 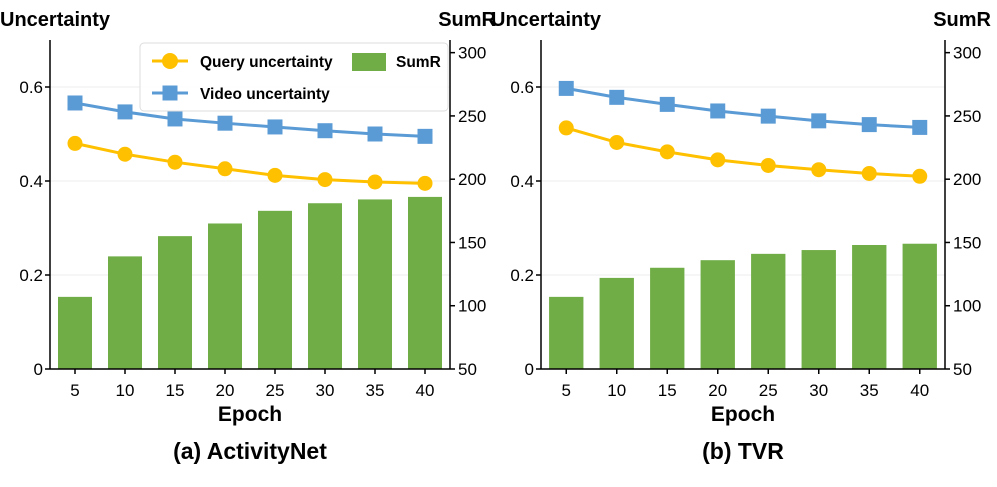 I want to click on right-tick-label: 150, so click(x=967, y=242).